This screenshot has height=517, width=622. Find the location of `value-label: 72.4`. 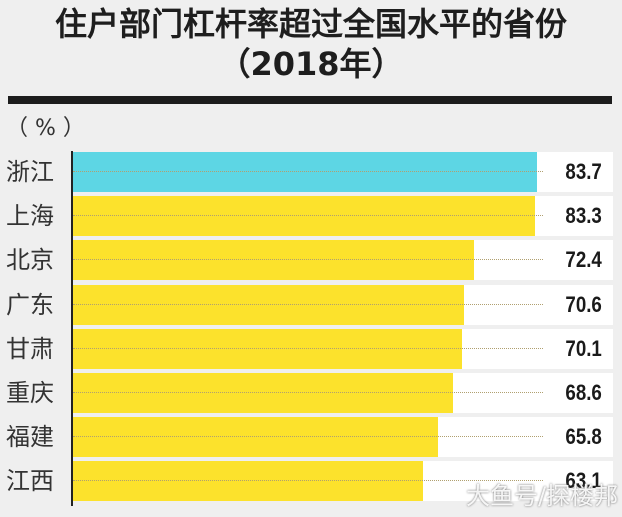

value-label: 72.4 is located at coordinates (583, 260).